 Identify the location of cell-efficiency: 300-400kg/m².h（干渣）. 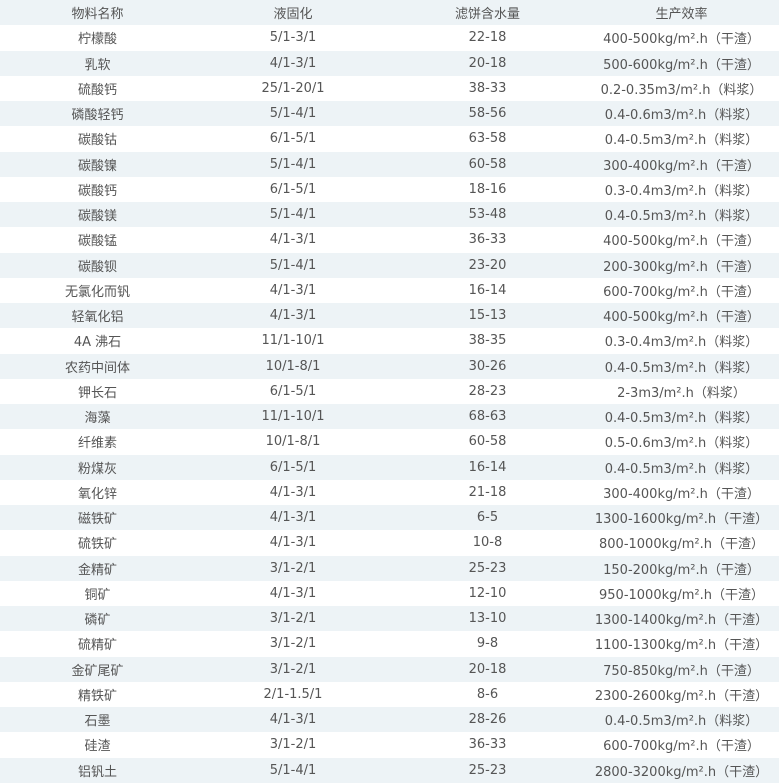
(681, 494).